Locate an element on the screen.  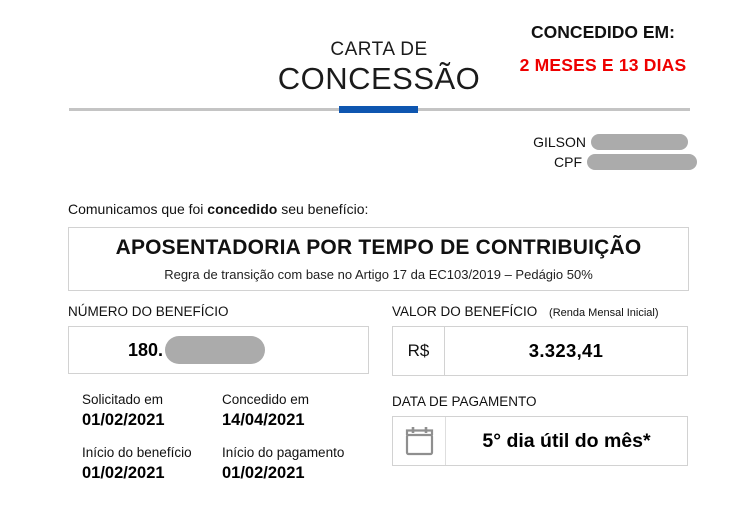
granted-in-block: CONCEDIDO EM: 2 MESES E 13 DIAS is located at coordinates (603, 48).